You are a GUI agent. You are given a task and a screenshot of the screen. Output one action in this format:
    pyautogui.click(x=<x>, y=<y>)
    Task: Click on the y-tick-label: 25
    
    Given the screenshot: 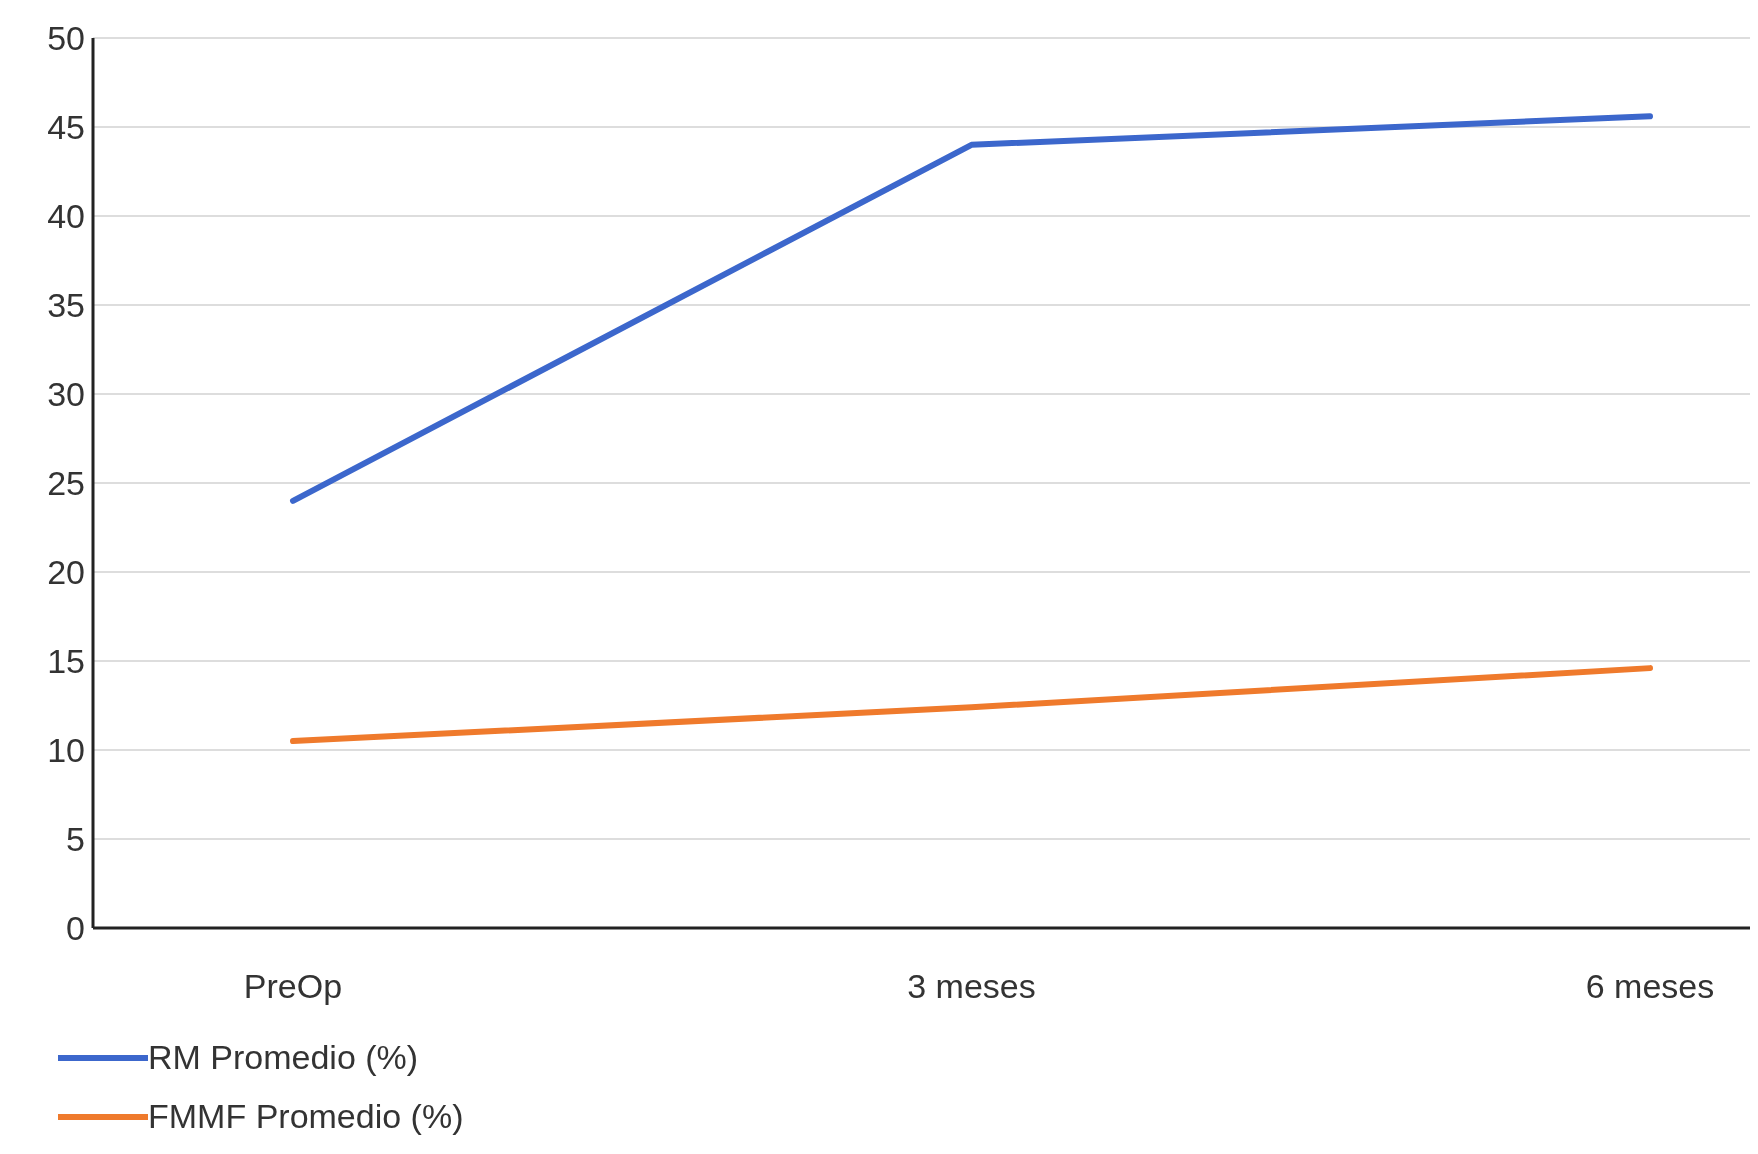 What is the action you would take?
    pyautogui.click(x=66, y=483)
    